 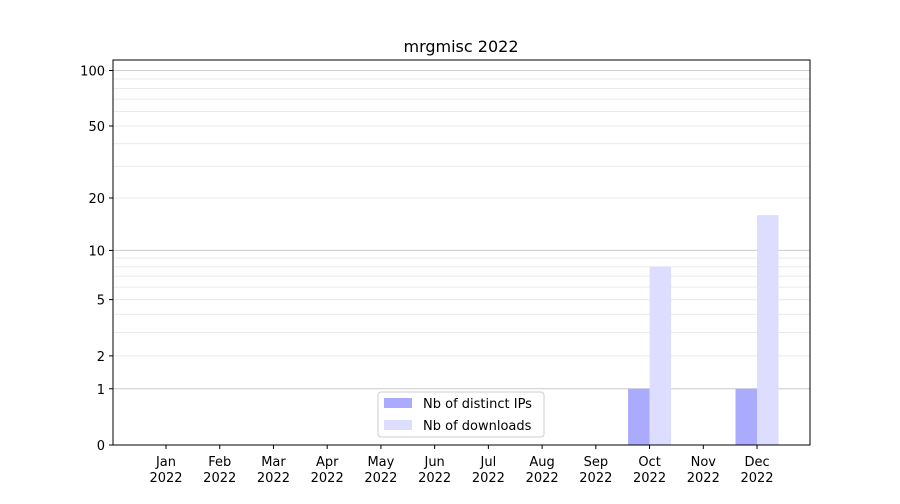 I want to click on x-tick-label: Dec 2022, so click(x=756, y=470).